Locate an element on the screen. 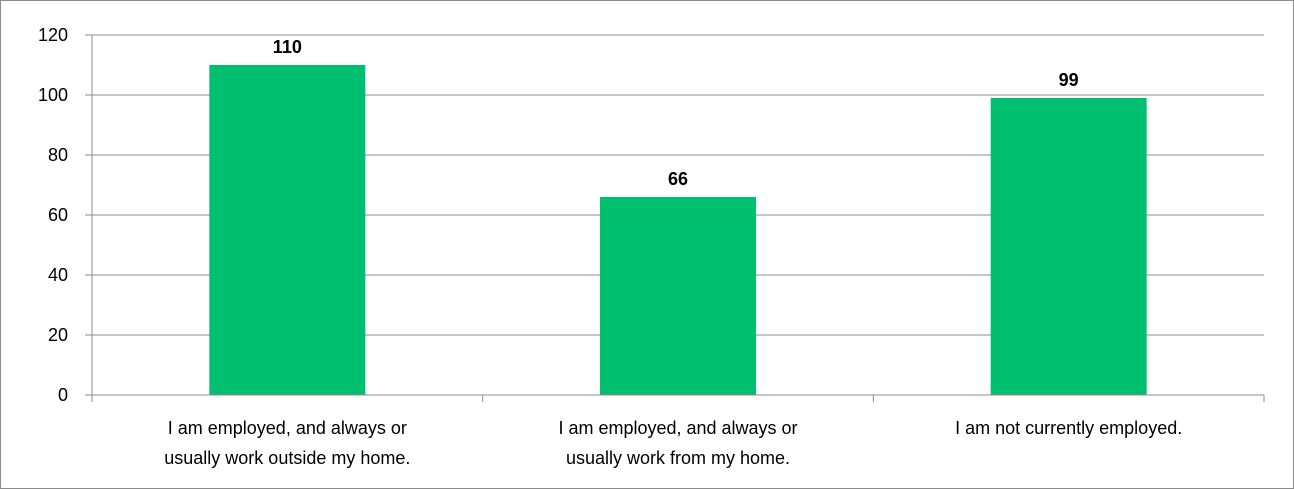 This screenshot has height=489, width=1294. x-category-label: I am not currently employed. is located at coordinates (1068, 428).